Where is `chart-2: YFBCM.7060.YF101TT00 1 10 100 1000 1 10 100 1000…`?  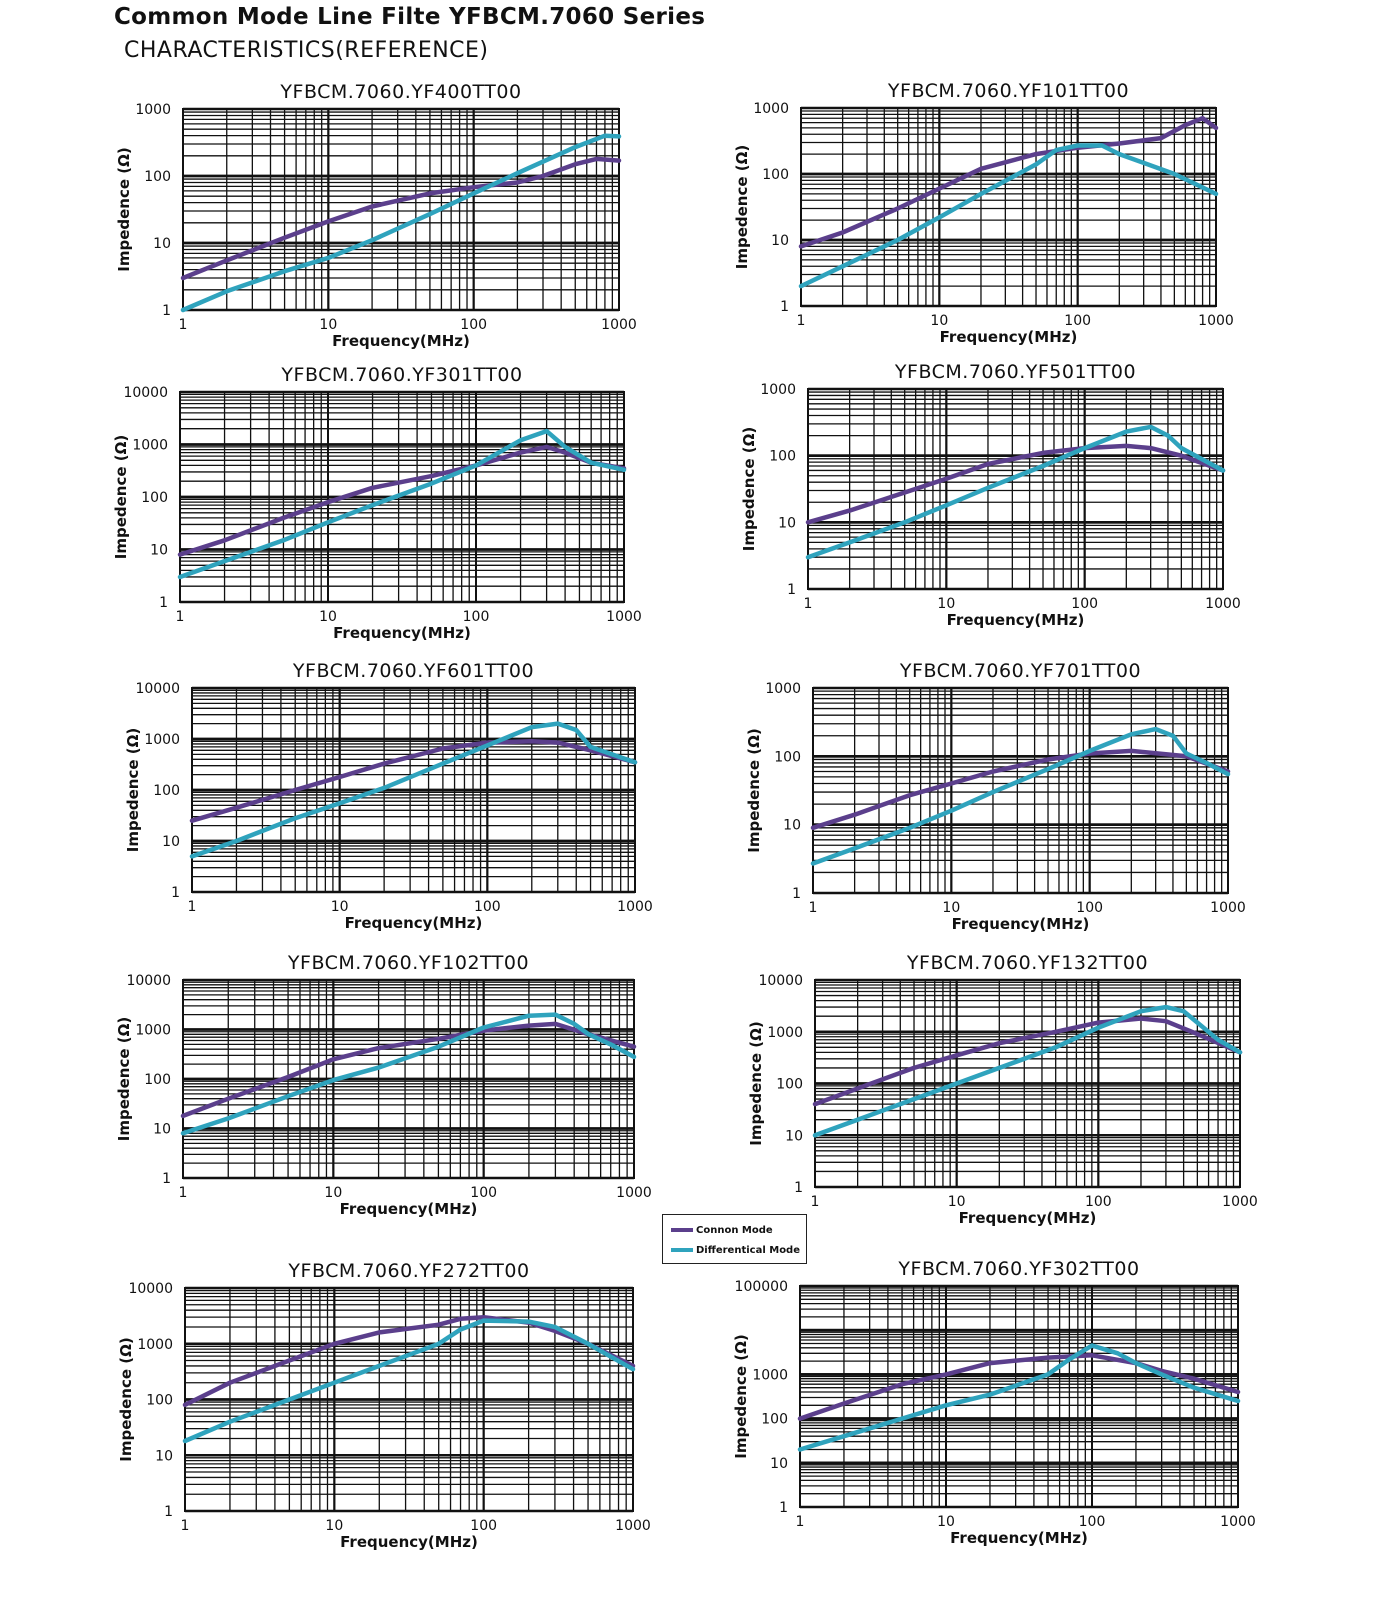 chart-2: YFBCM.7060.YF101TT00 1 10 100 1000 1 10 100 1000… is located at coordinates (983, 213).